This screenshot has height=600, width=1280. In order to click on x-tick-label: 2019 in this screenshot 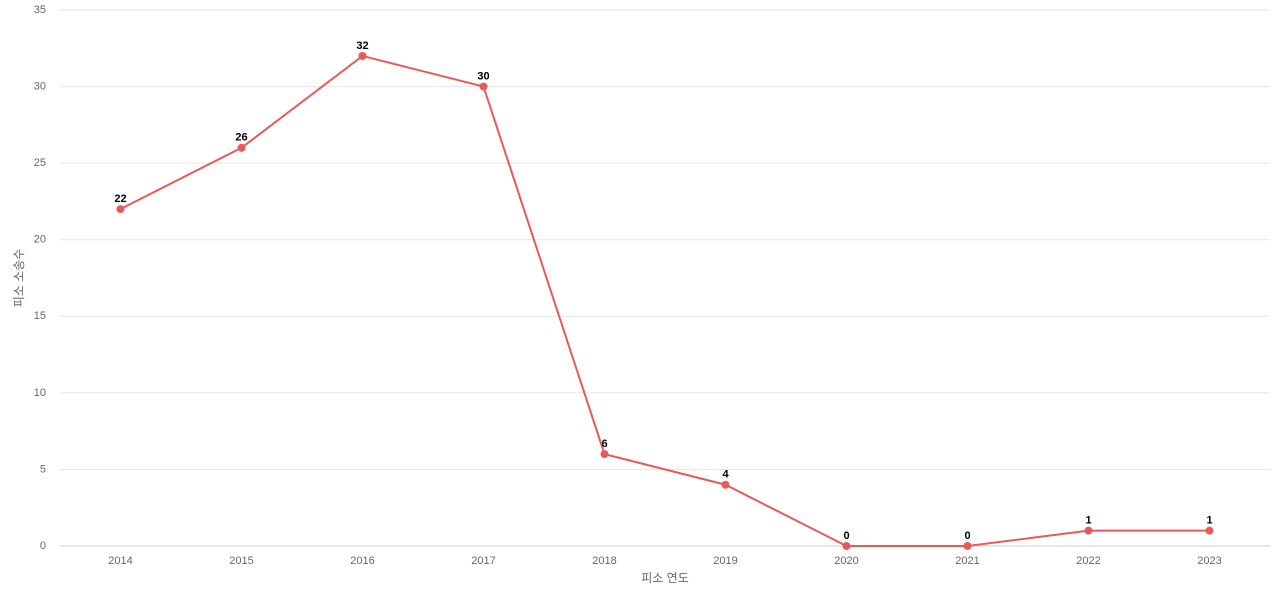, I will do `click(725, 561)`.